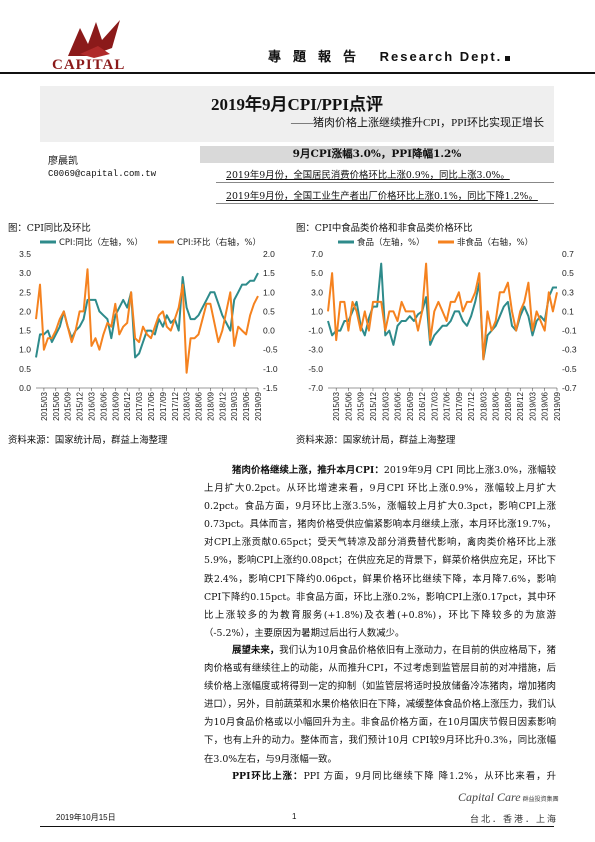  Describe the element at coordinates (308, 470) in the screenshot. I see `para1-lead: 猪肉价格继续上涨，推升本月CPI：` at that location.